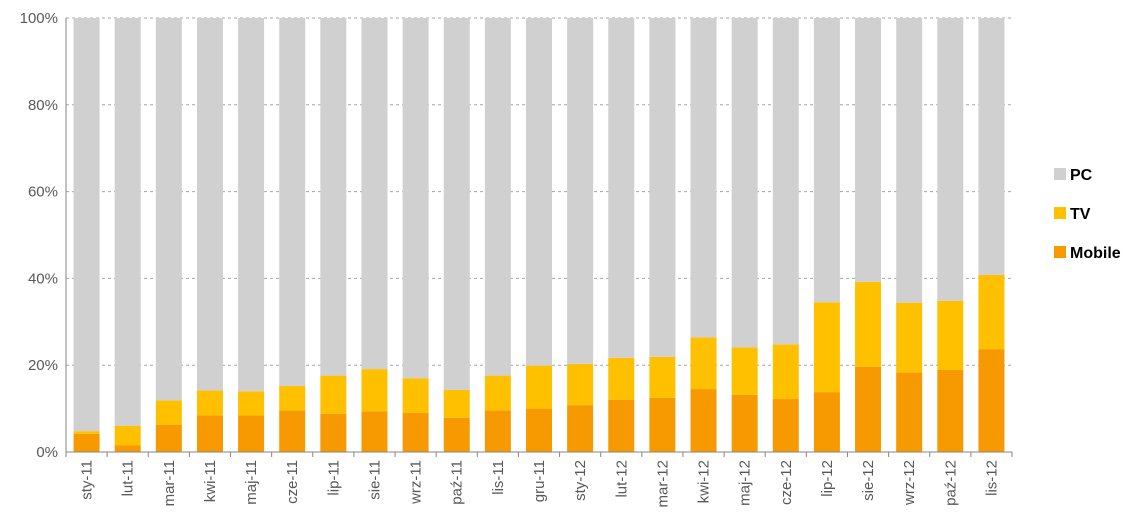 The width and height of the screenshot is (1132, 513). Describe the element at coordinates (704, 481) in the screenshot. I see `x-tick-label: kwi-12` at that location.